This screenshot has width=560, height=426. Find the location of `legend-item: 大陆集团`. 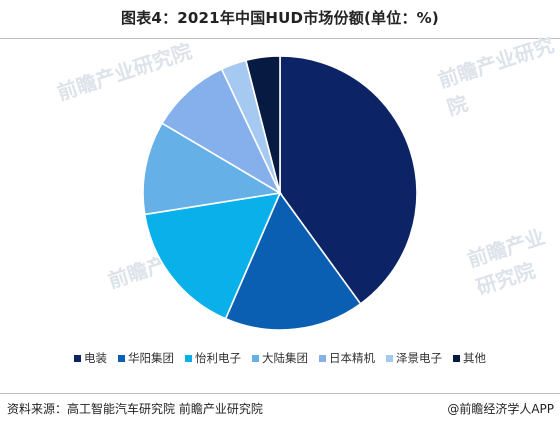

legend-item: 大陆集团 is located at coordinates (280, 358).